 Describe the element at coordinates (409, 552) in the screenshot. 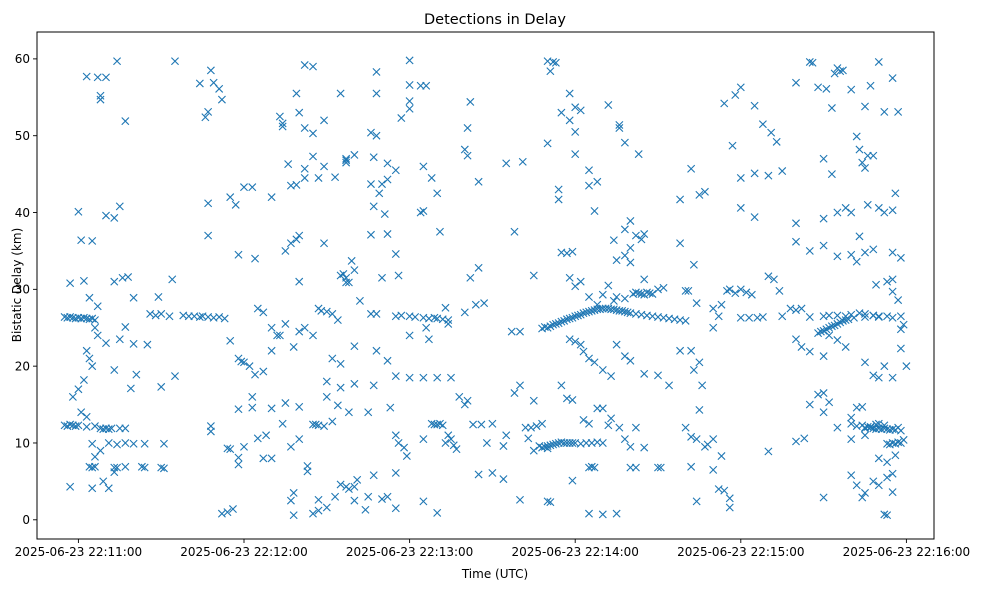

I see `x-tick-label: 2025-06-23 22:13:00` at that location.